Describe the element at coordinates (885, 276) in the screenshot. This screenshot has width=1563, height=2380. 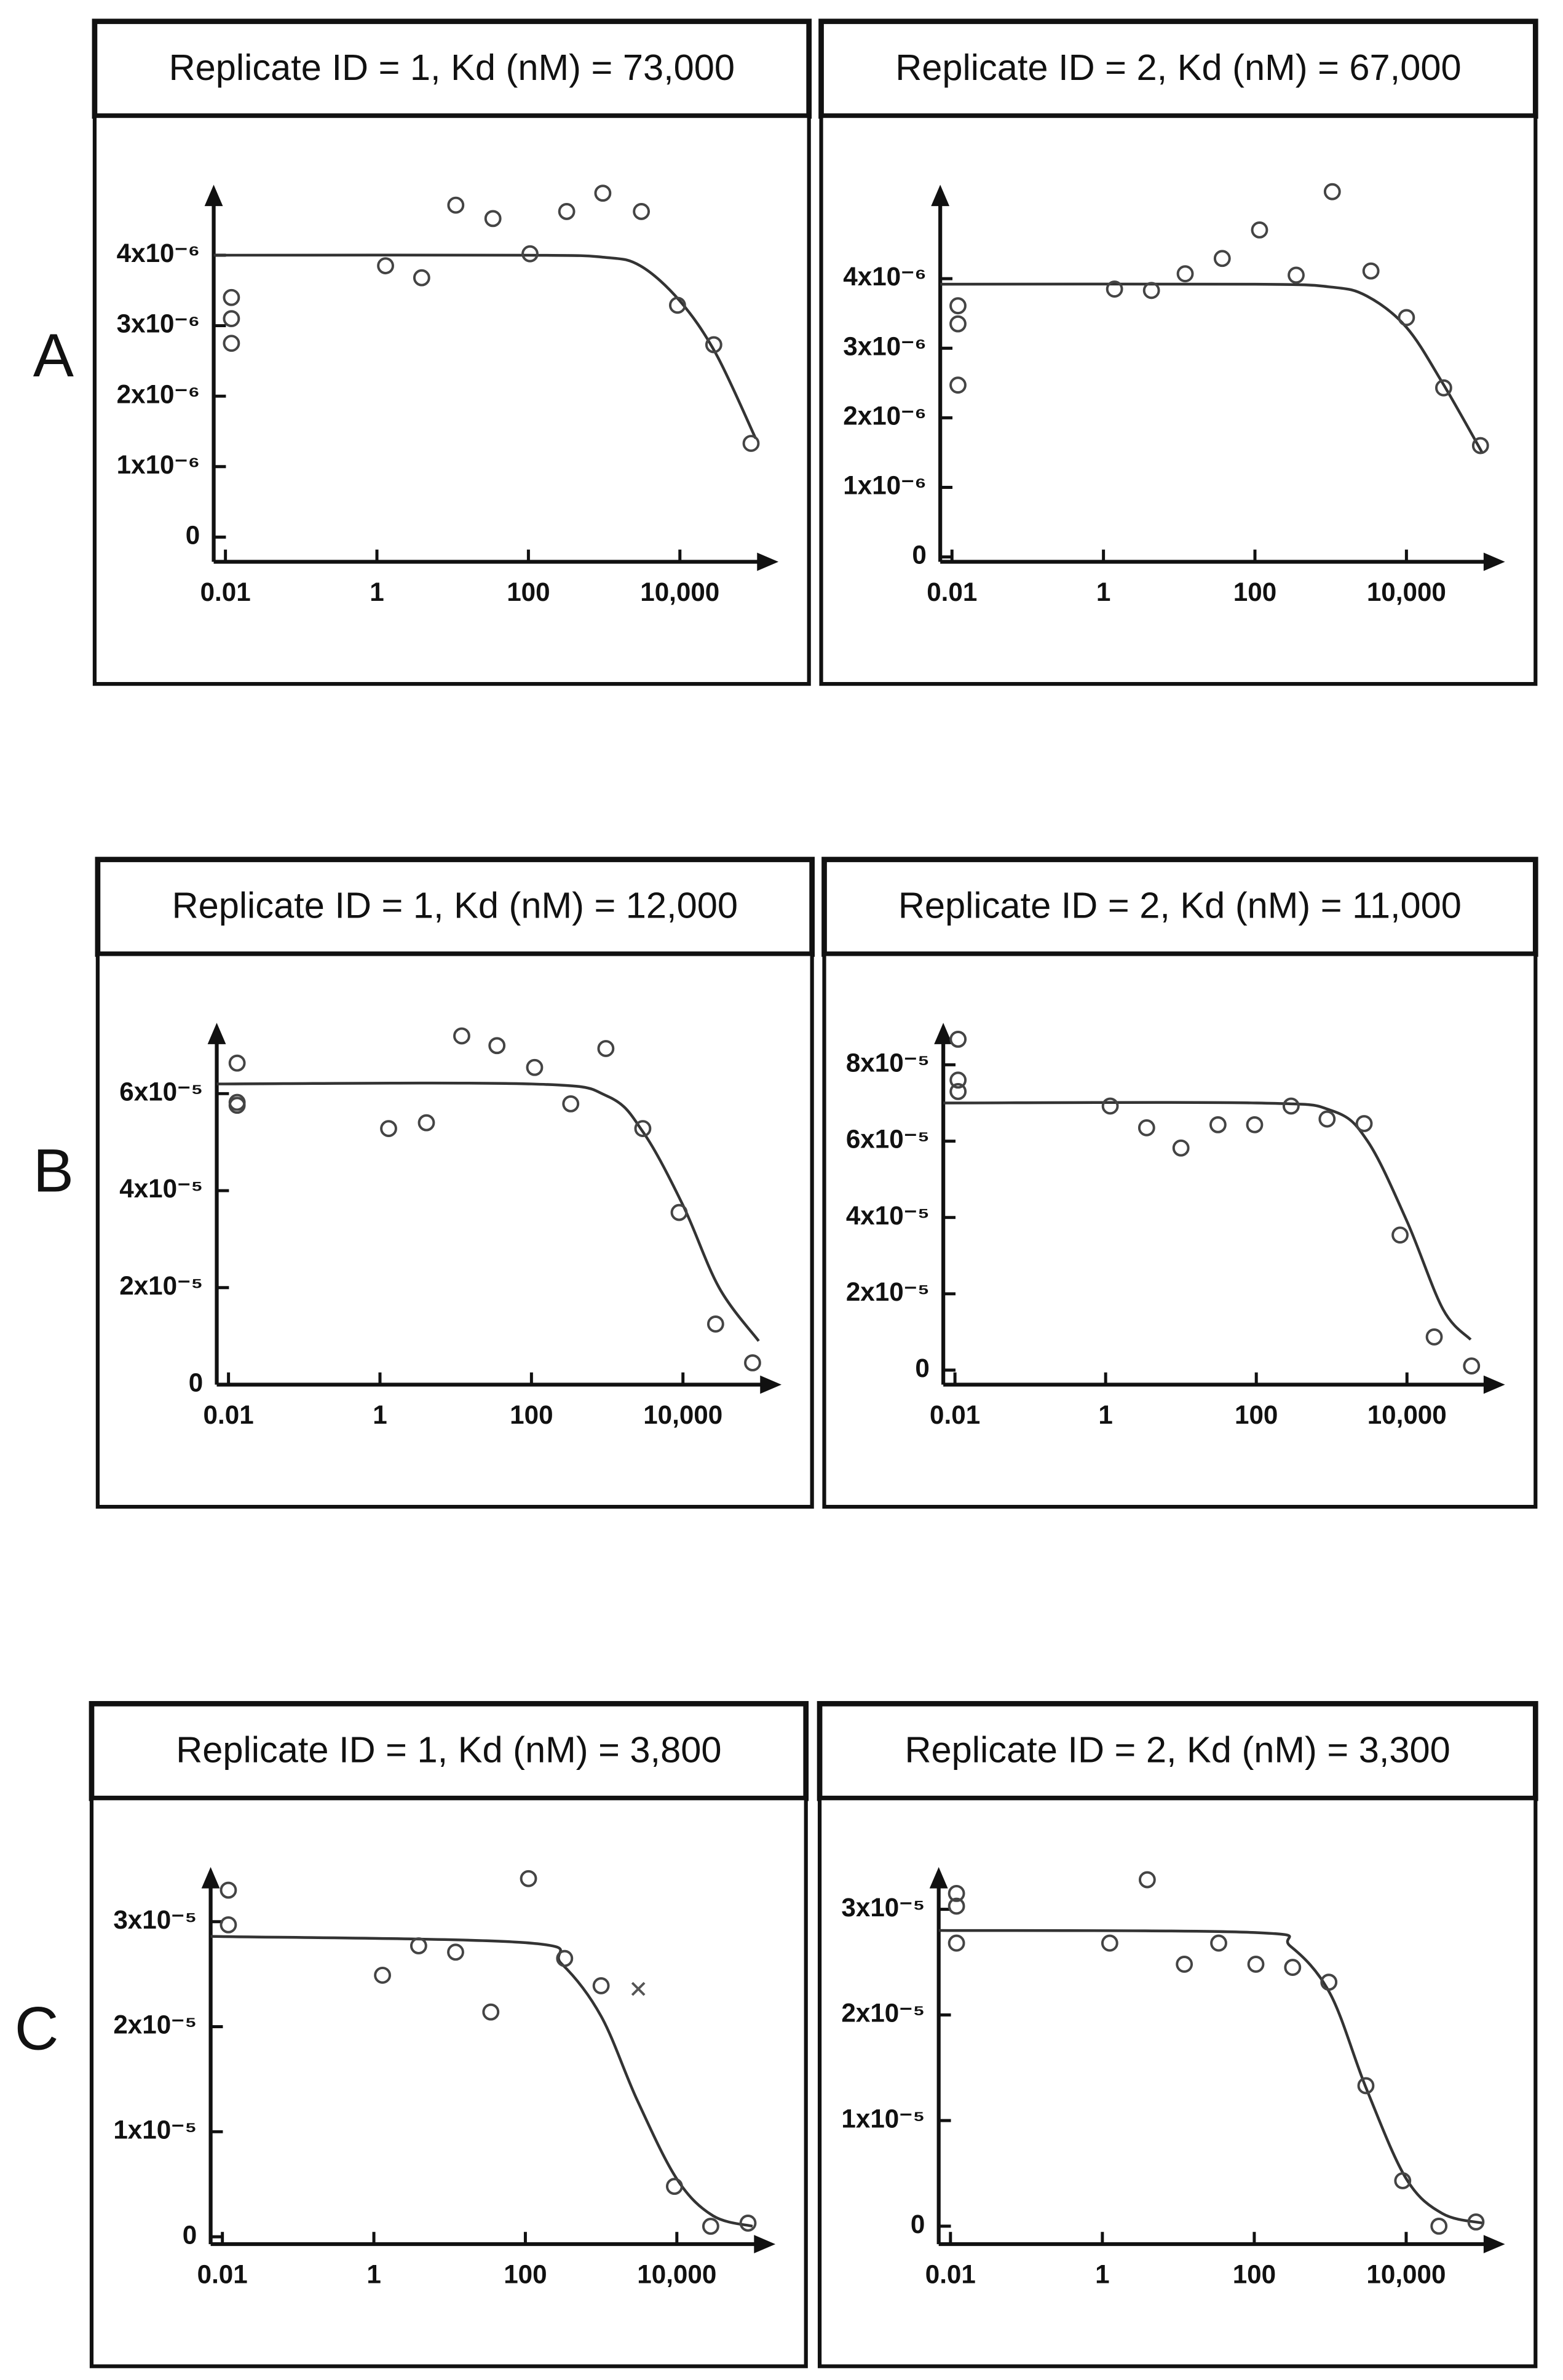
I see `y-tick-label: 4x10⁻⁶` at that location.